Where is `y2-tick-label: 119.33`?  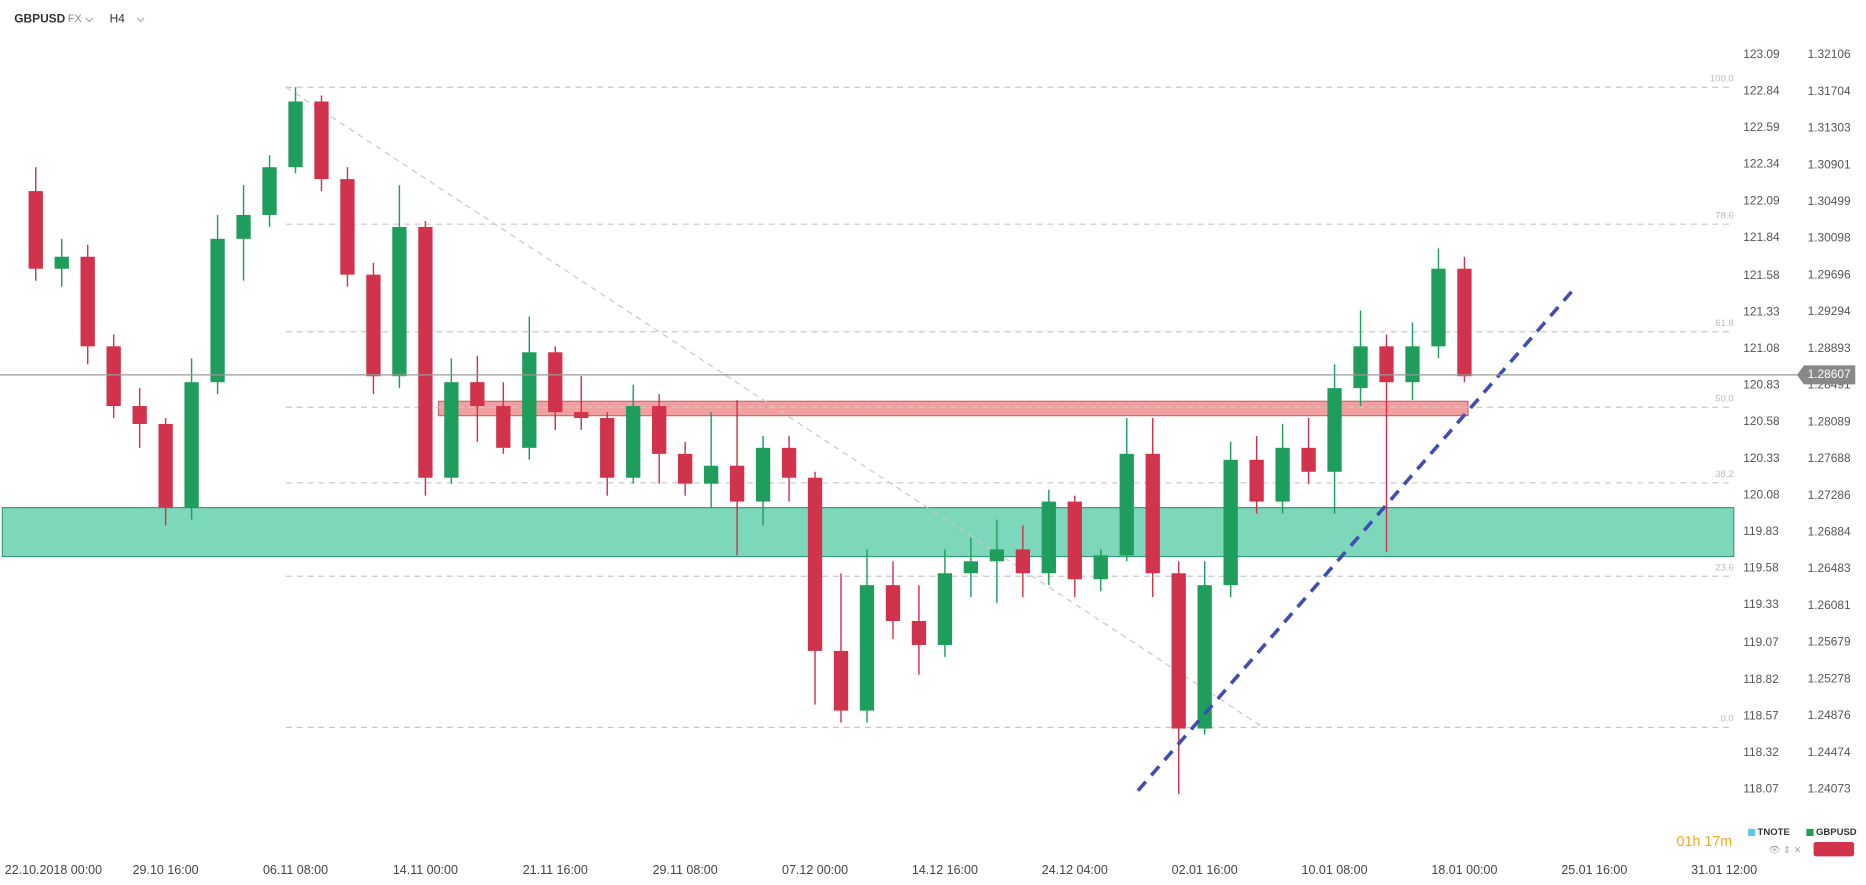
y2-tick-label: 119.33 is located at coordinates (1761, 604).